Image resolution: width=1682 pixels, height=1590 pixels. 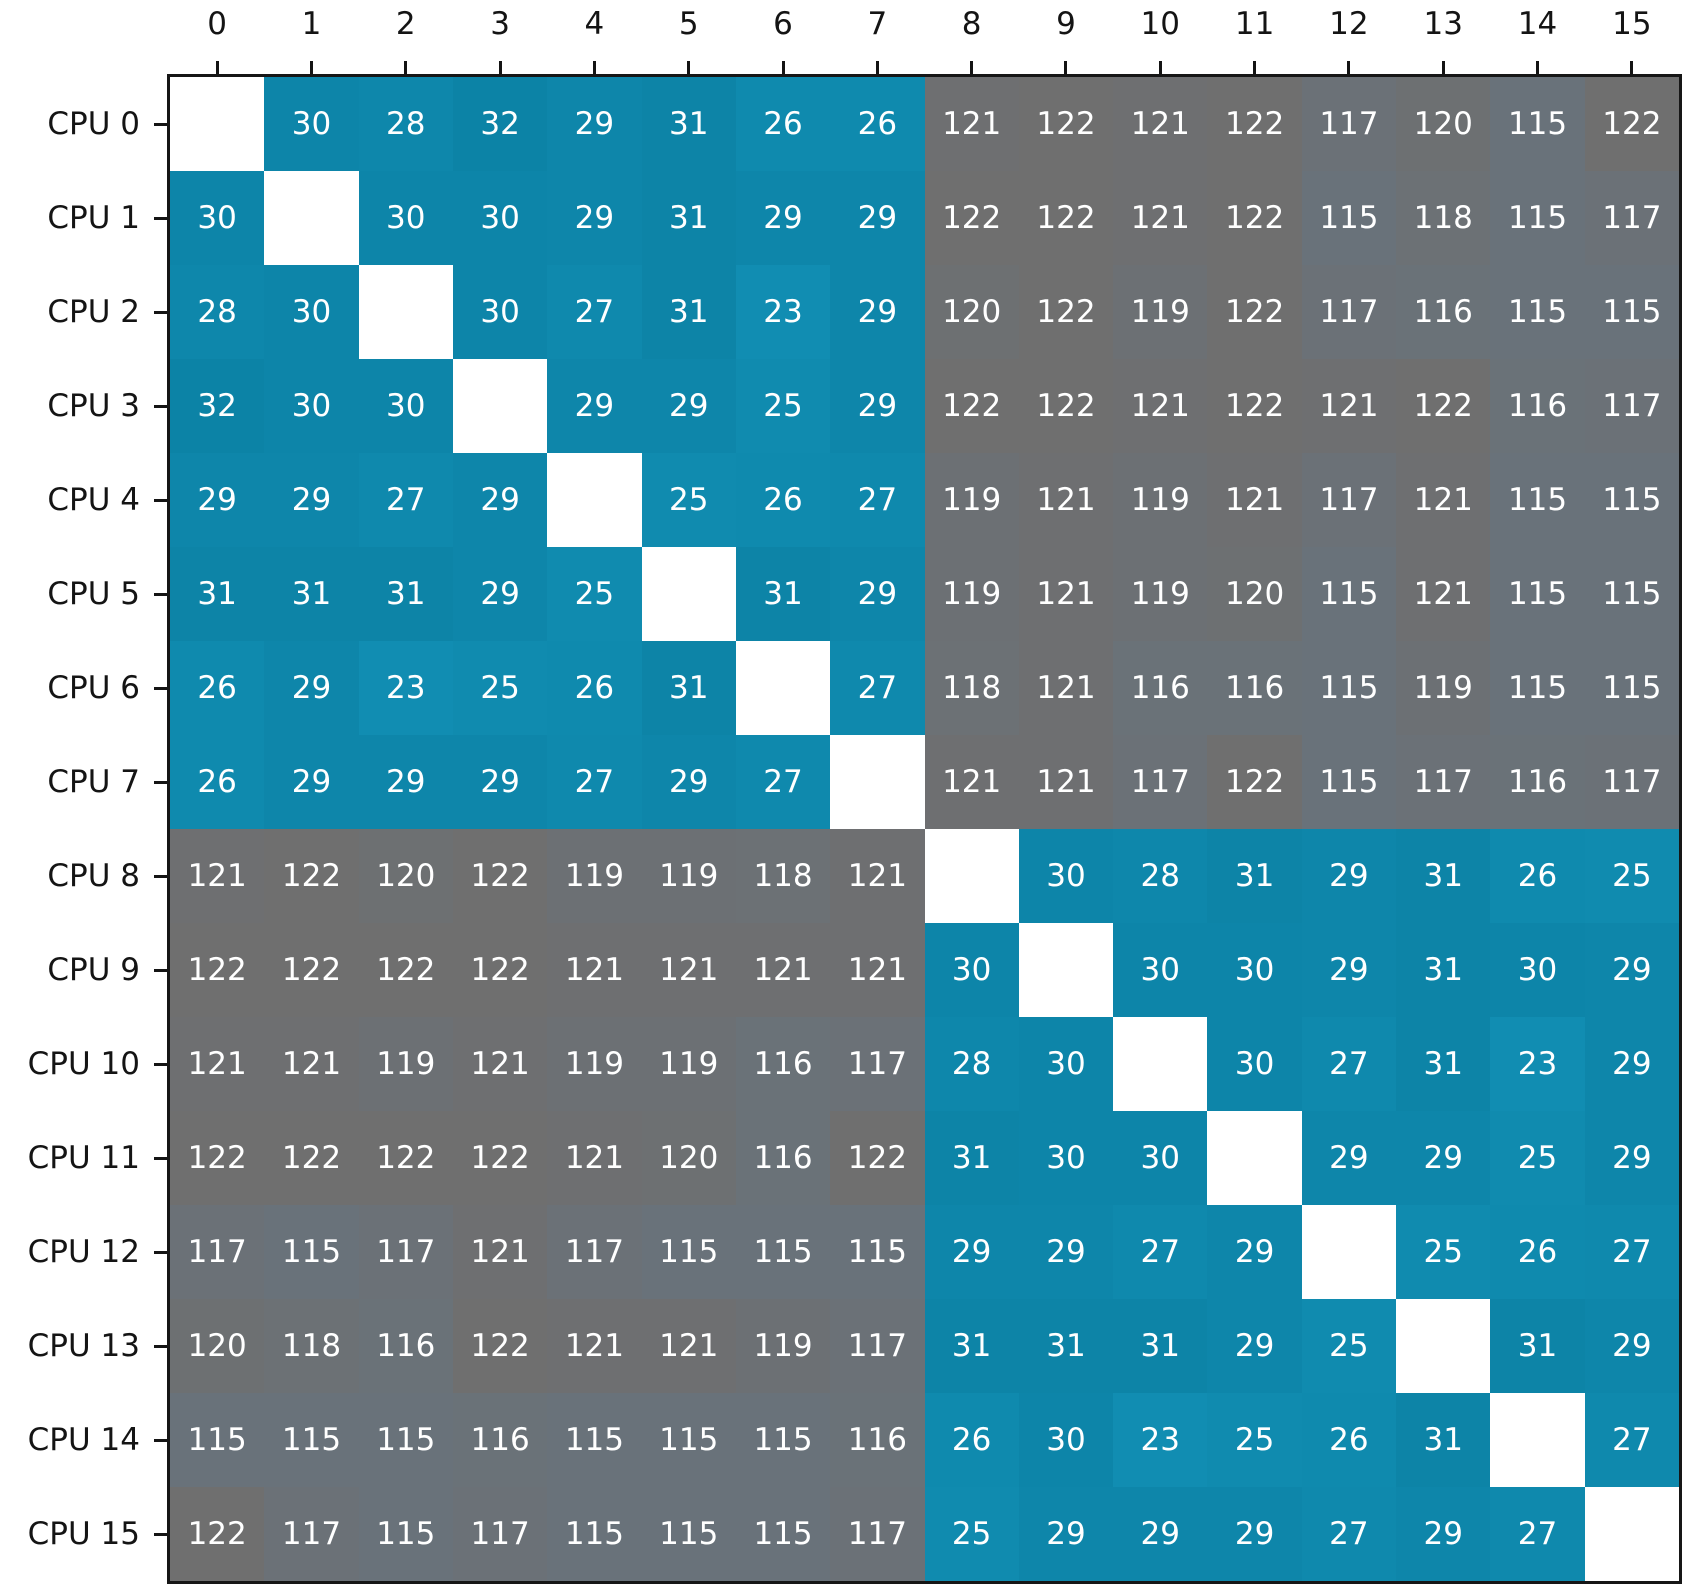 I want to click on heatmap-cell-r3-c0: 32, so click(x=217, y=406).